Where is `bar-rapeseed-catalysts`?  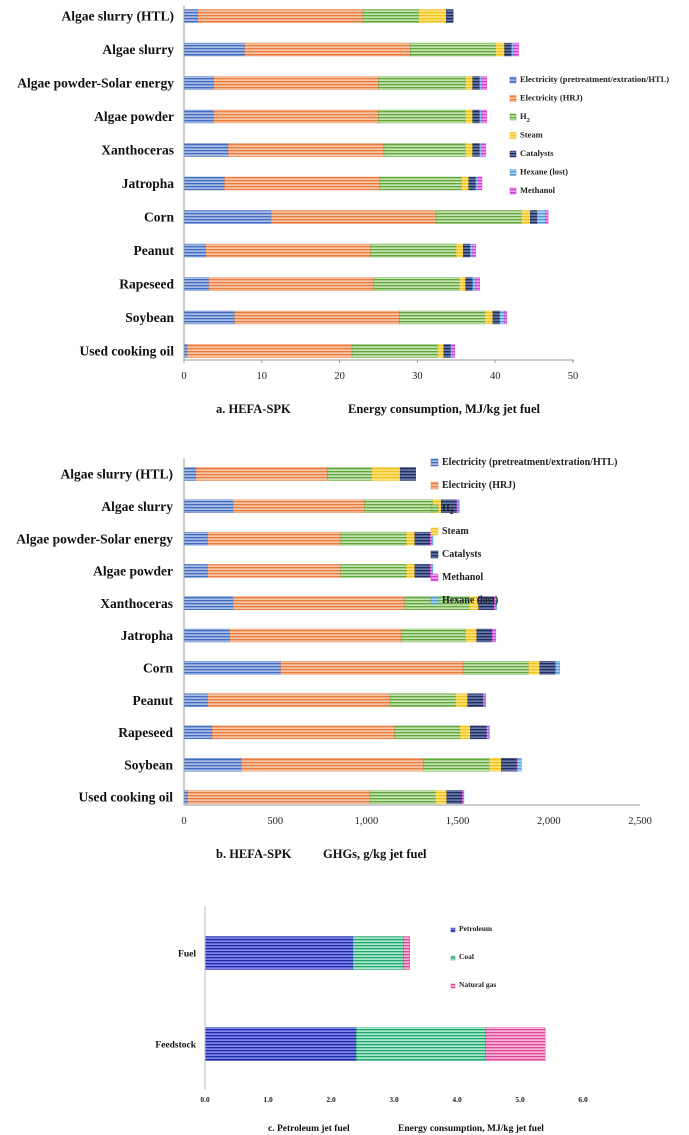
bar-rapeseed-catalysts is located at coordinates (478, 732).